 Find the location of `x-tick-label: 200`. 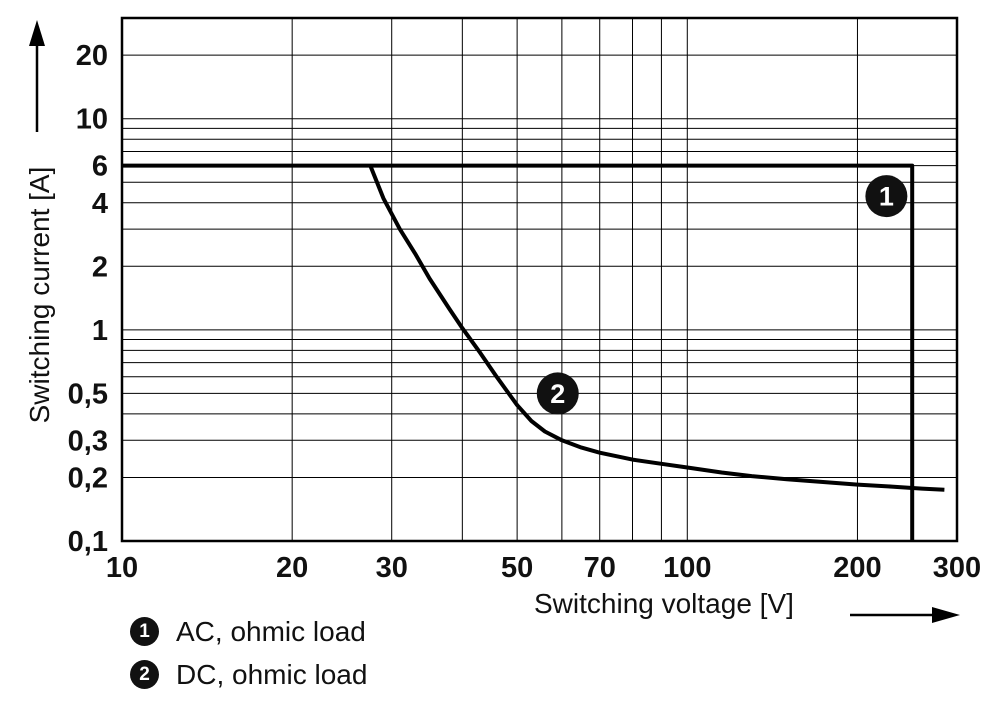

x-tick-label: 200 is located at coordinates (857, 568).